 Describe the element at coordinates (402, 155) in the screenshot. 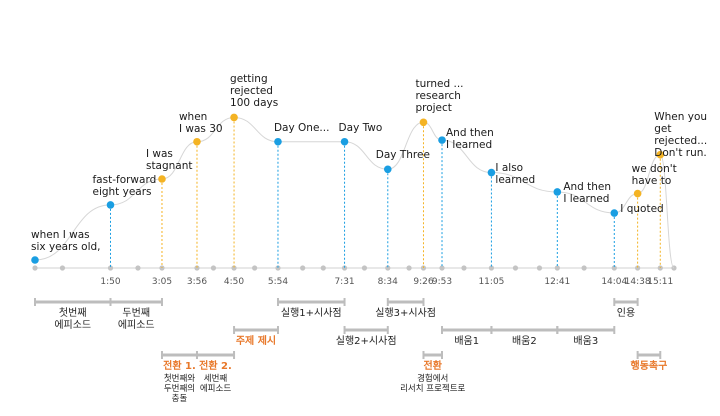

I see `point-label: Day Three` at that location.